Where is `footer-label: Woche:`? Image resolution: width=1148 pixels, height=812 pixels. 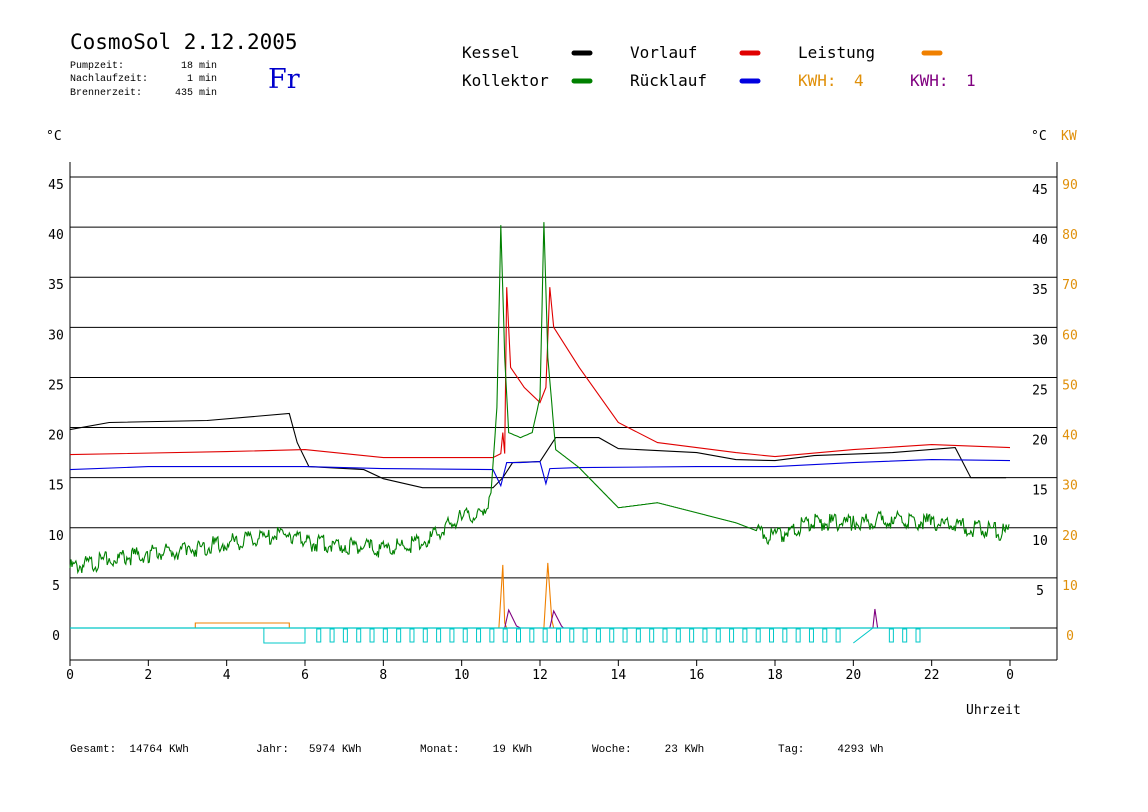
footer-label: Woche: is located at coordinates (612, 750).